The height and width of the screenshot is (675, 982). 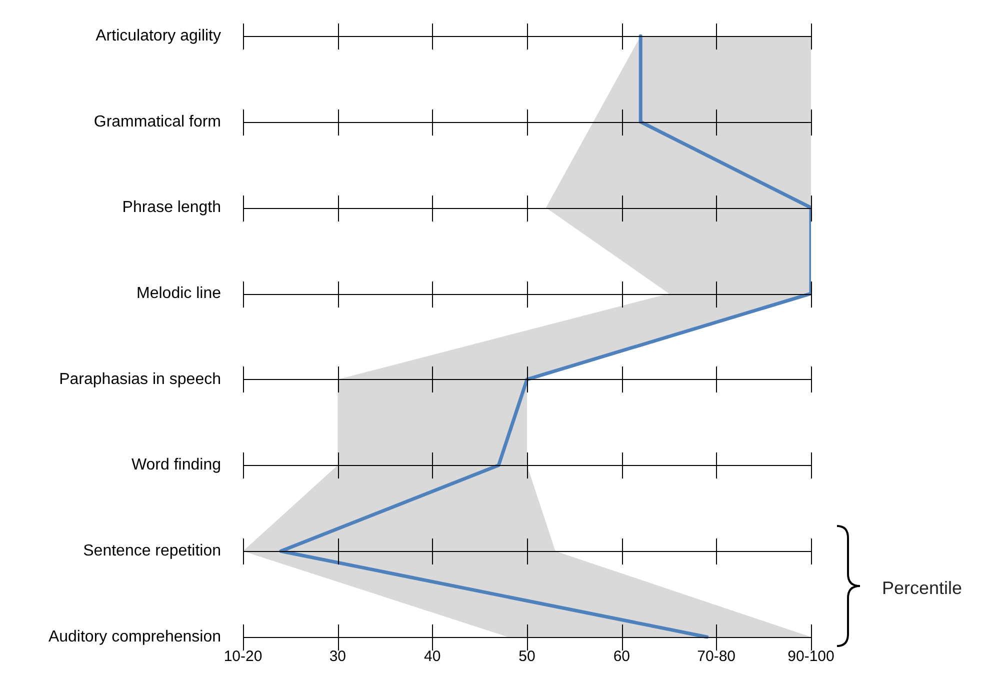 I want to click on y-tick-label: Phrase length, so click(x=171, y=207).